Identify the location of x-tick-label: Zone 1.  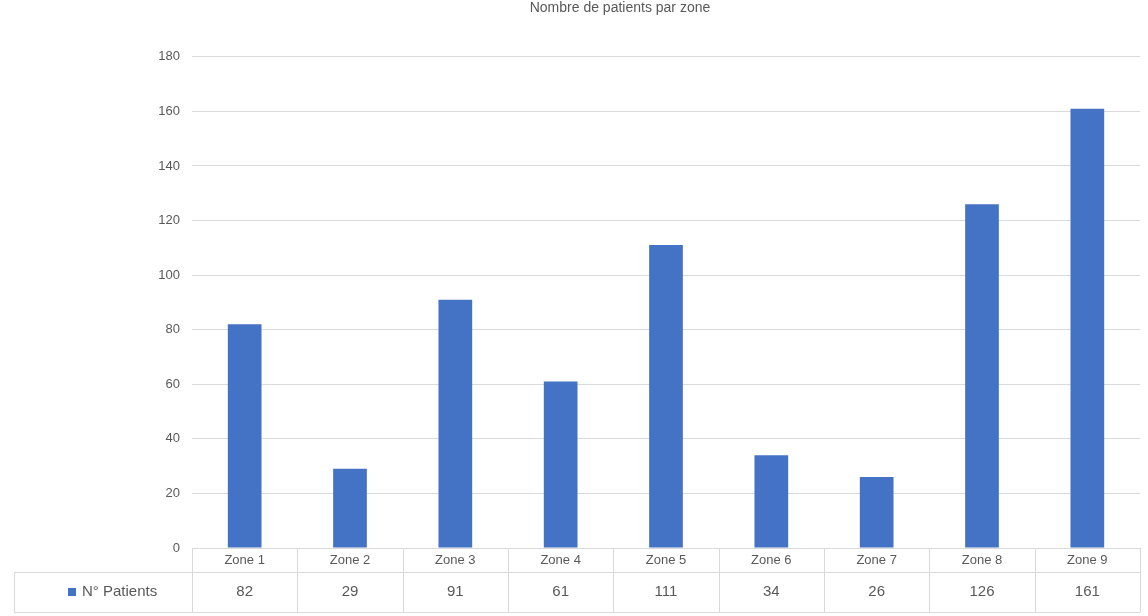
(244, 560).